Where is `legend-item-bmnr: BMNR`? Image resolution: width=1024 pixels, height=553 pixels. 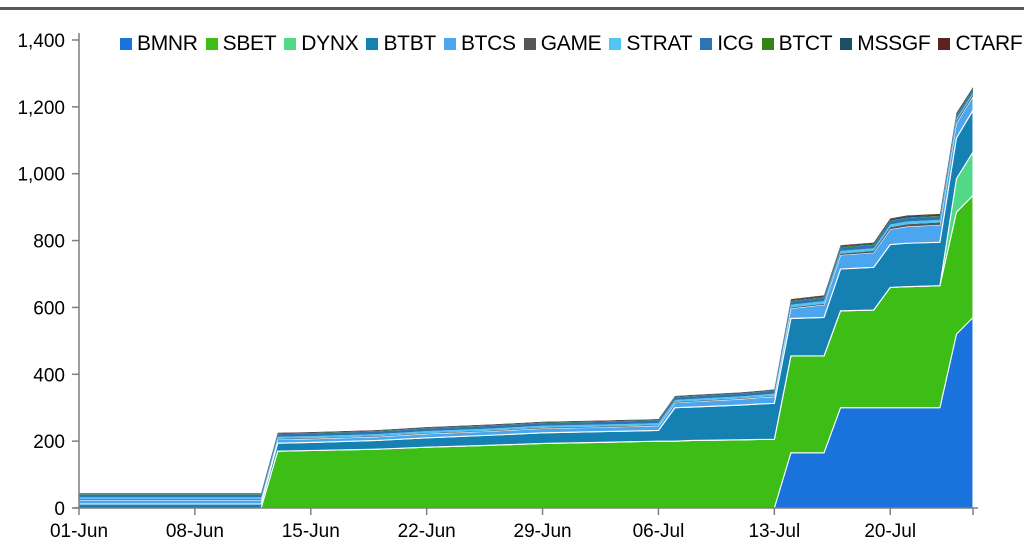 legend-item-bmnr: BMNR is located at coordinates (159, 44).